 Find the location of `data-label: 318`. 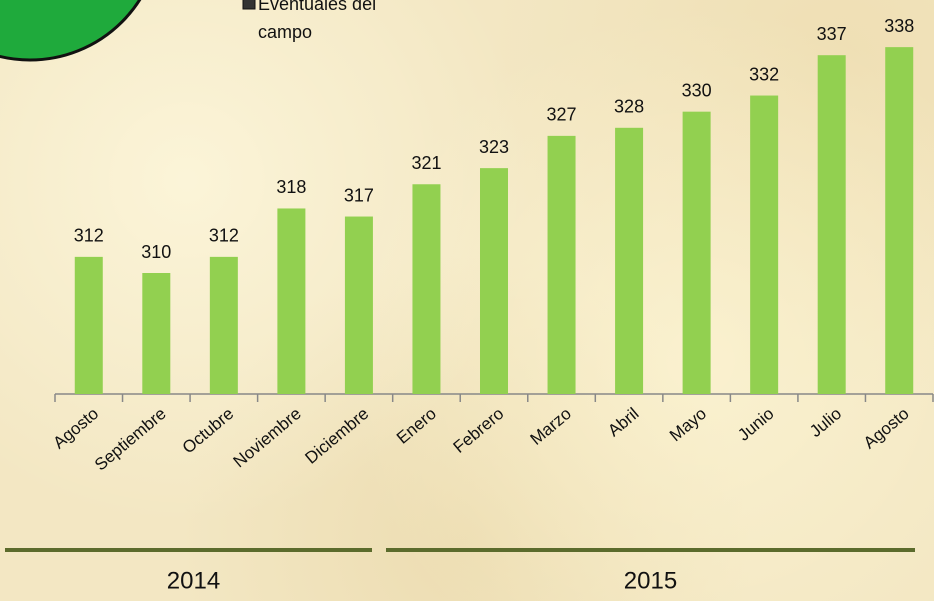

data-label: 318 is located at coordinates (291, 187).